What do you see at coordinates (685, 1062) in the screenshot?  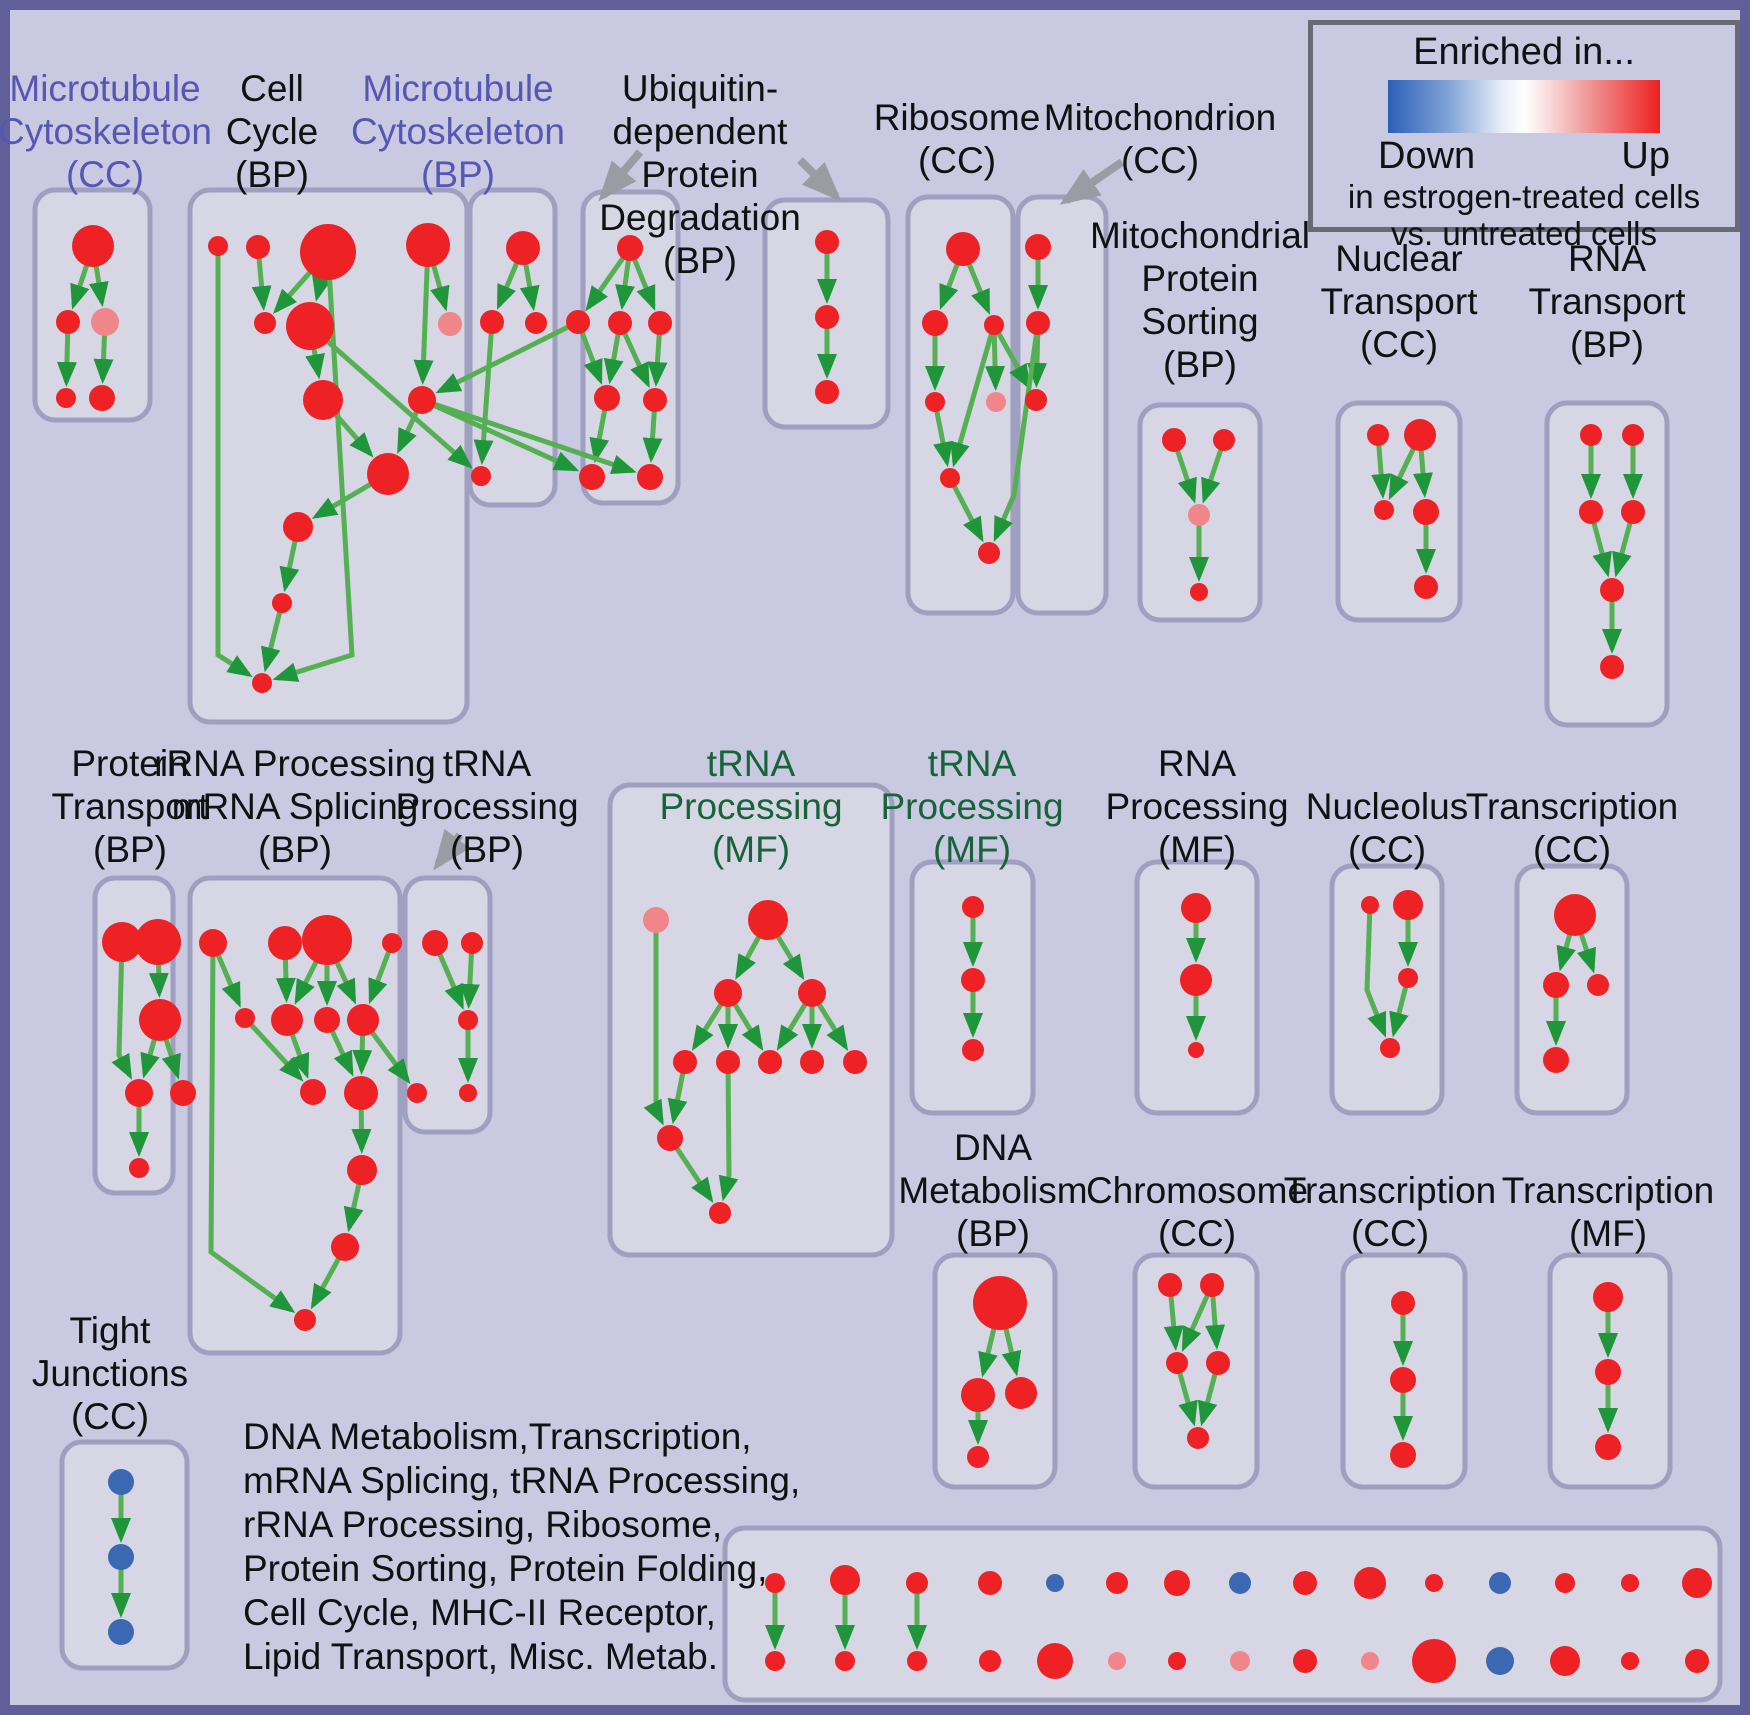 I see `trna-processing-mf-large-node-4-up` at bounding box center [685, 1062].